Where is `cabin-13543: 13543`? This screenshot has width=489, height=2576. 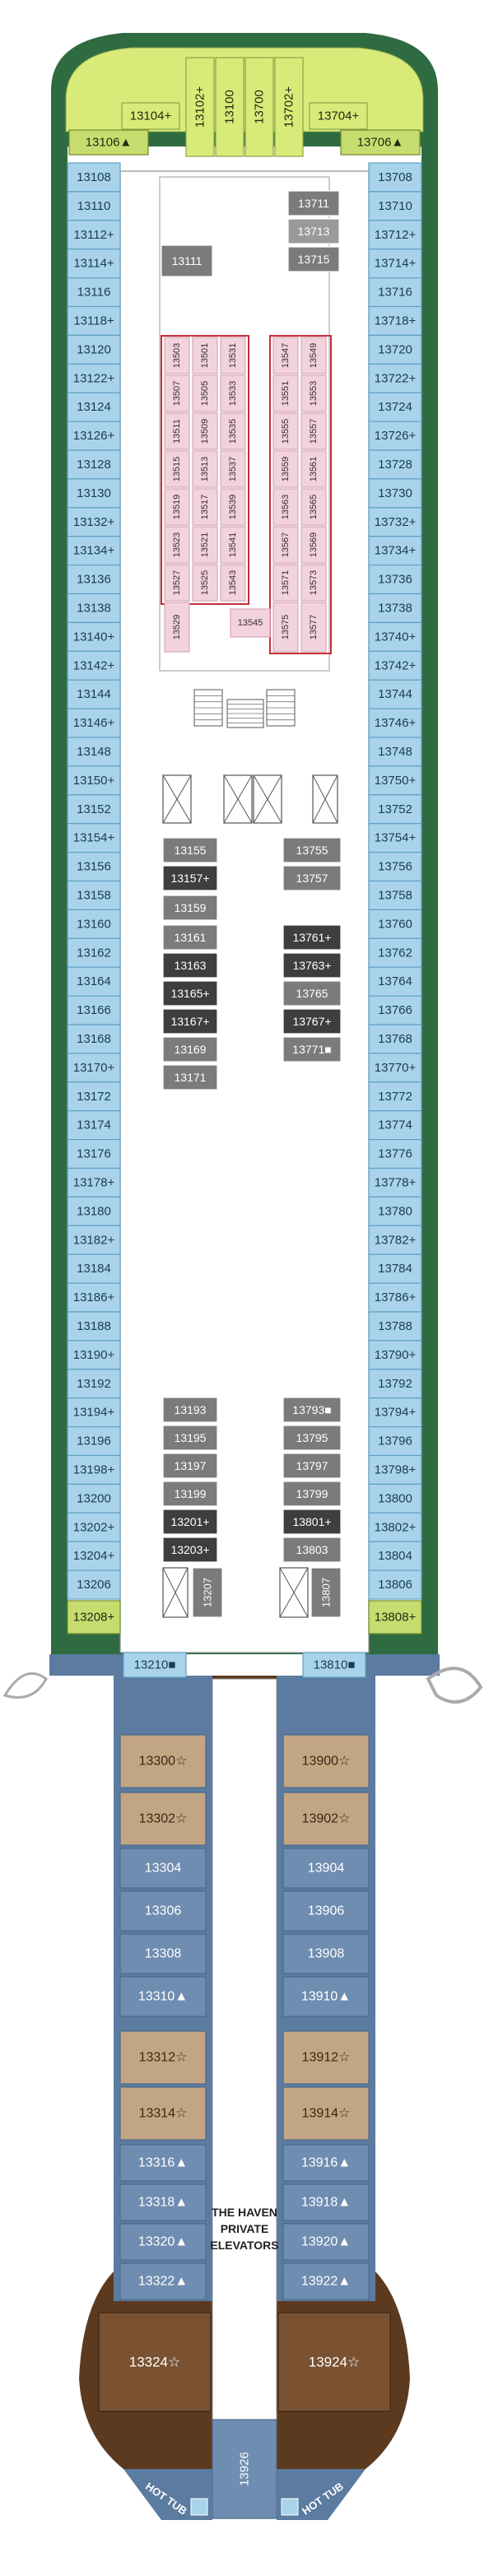 cabin-13543: 13543 is located at coordinates (233, 583).